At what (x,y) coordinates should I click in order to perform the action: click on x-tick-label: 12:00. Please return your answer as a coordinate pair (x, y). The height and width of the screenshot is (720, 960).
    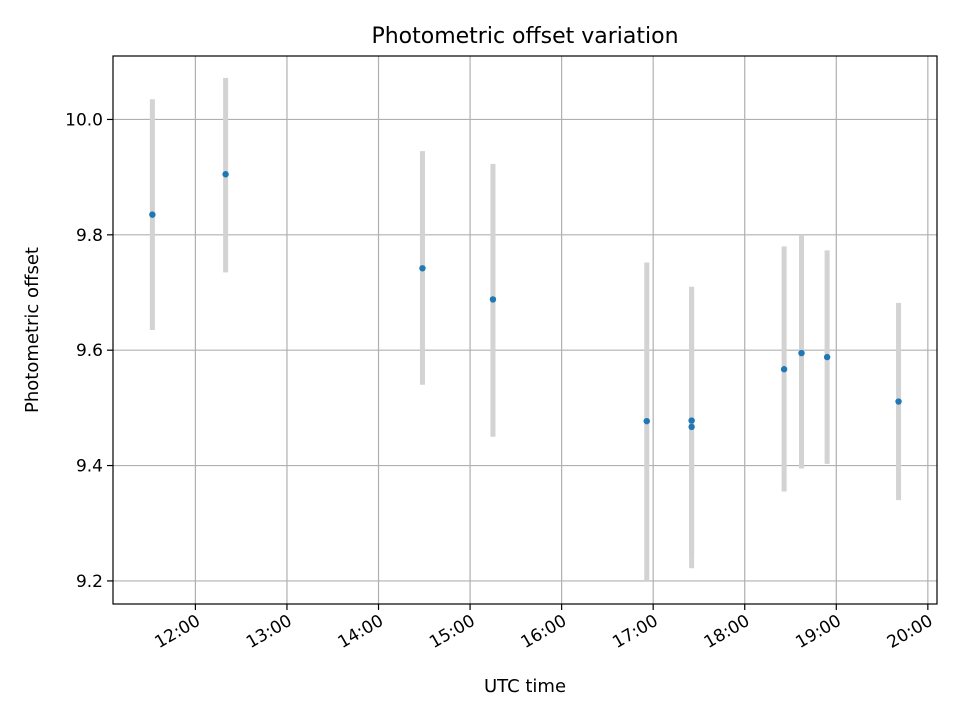
    Looking at the image, I should click on (177, 632).